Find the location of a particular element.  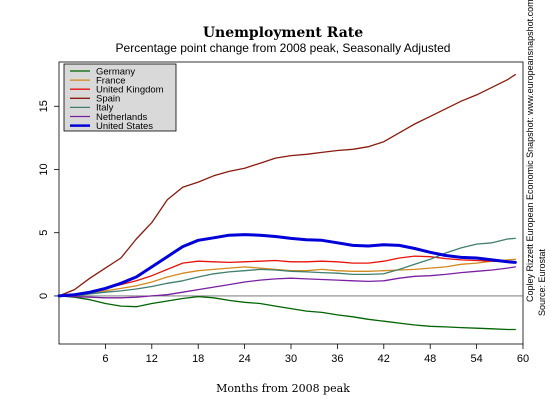

y-tick-label: 0 is located at coordinates (44, 296).